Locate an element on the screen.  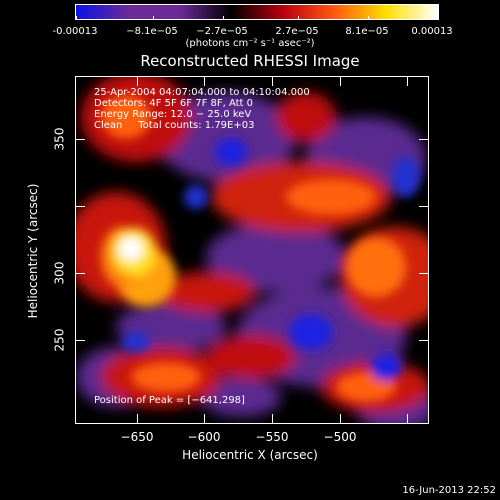
colorbar-tick-label: −8.1e−05 is located at coordinates (152, 31).